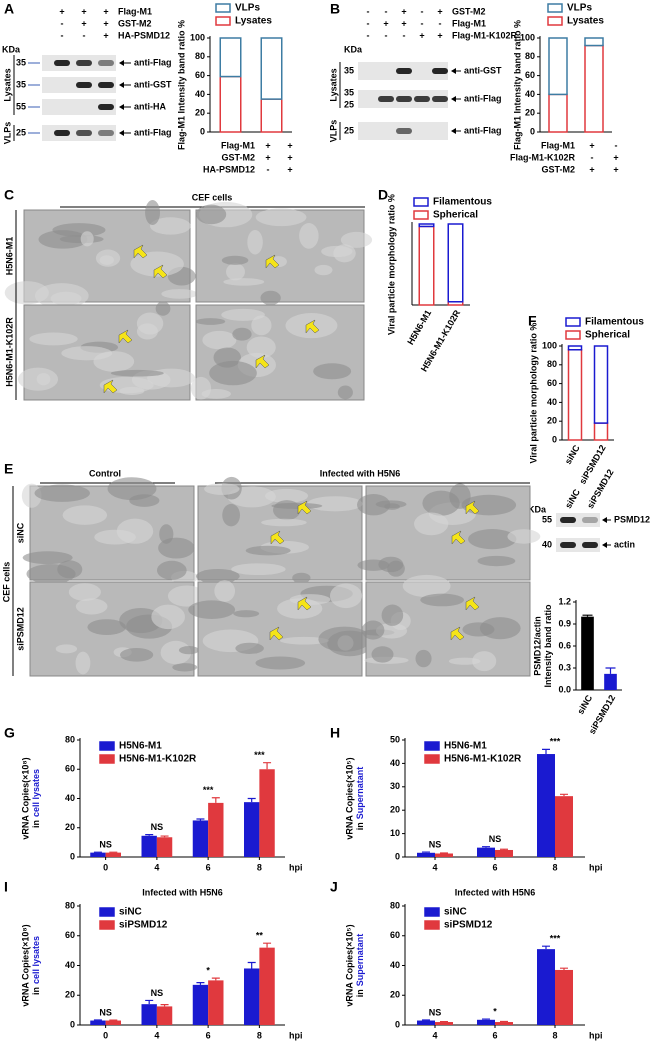 The height and width of the screenshot is (1050, 652). Describe the element at coordinates (105, 867) in the screenshot. I see `x-tick-label: 0` at that location.